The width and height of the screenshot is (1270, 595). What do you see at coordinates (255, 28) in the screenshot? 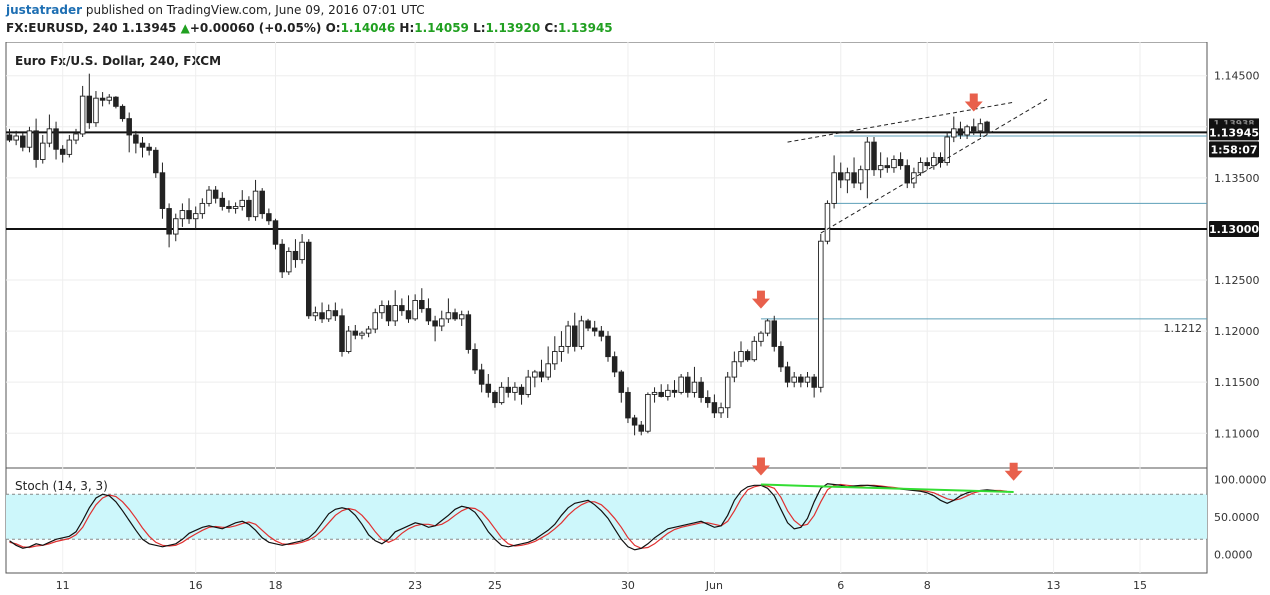
I see `price-change: +0.00060 (+0.05%)` at bounding box center [255, 28].